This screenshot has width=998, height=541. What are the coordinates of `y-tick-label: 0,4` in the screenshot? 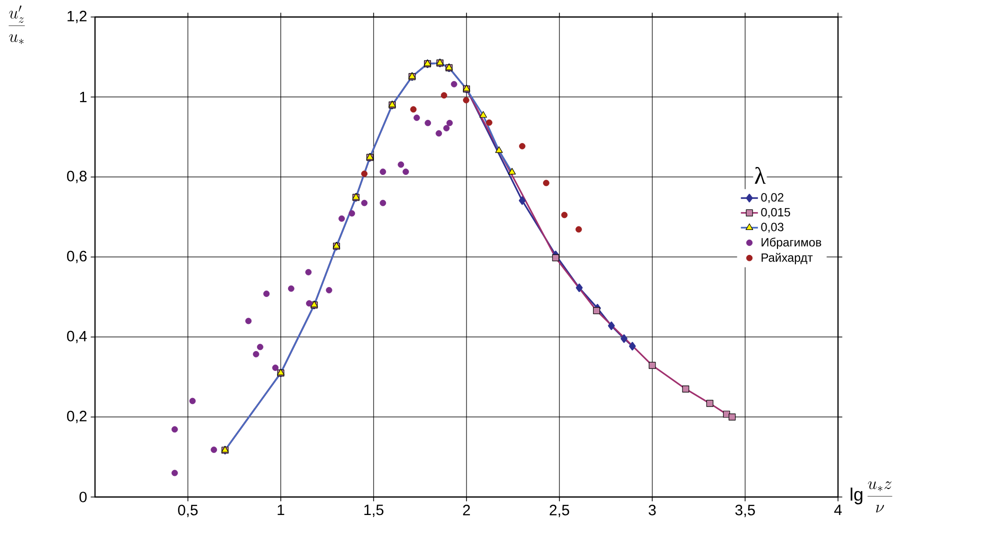 It's located at (77, 337).